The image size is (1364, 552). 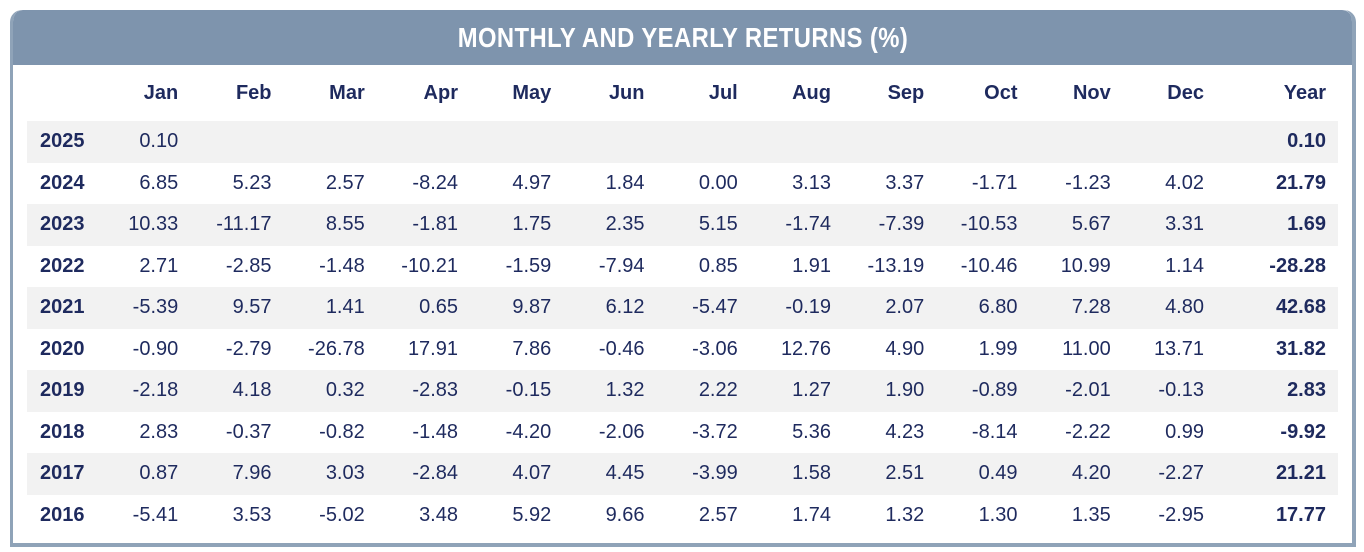 I want to click on cell-oct: -10.46, so click(x=989, y=265).